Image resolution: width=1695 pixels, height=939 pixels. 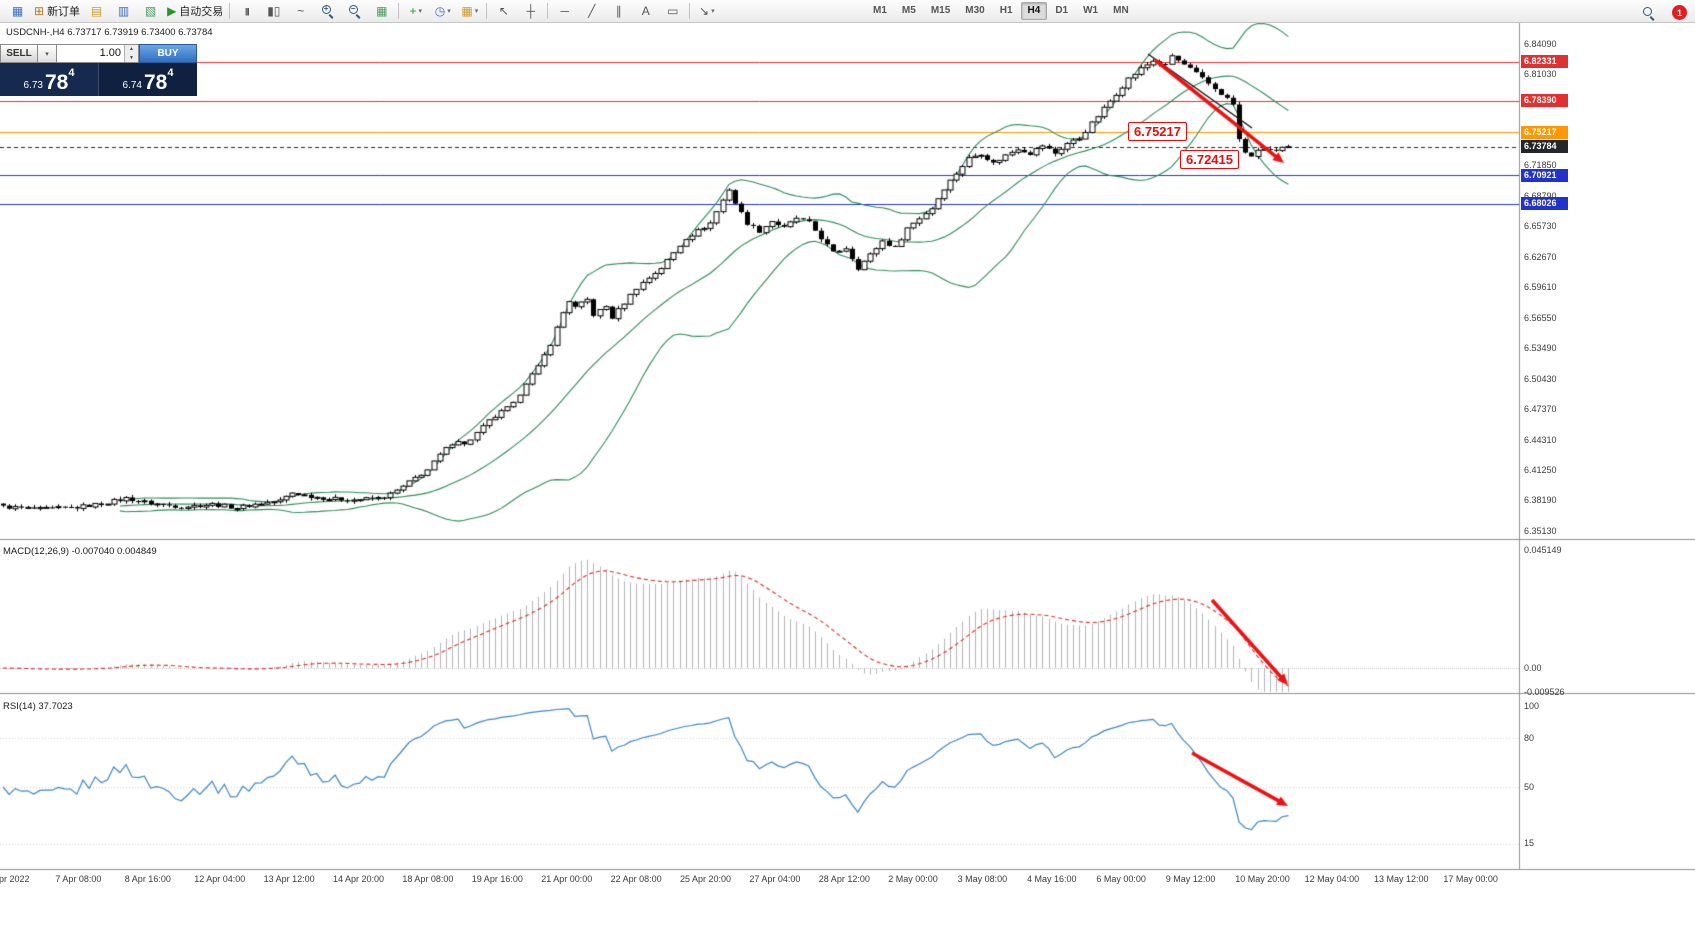 I want to click on alerts-button: ▧, so click(x=150, y=11).